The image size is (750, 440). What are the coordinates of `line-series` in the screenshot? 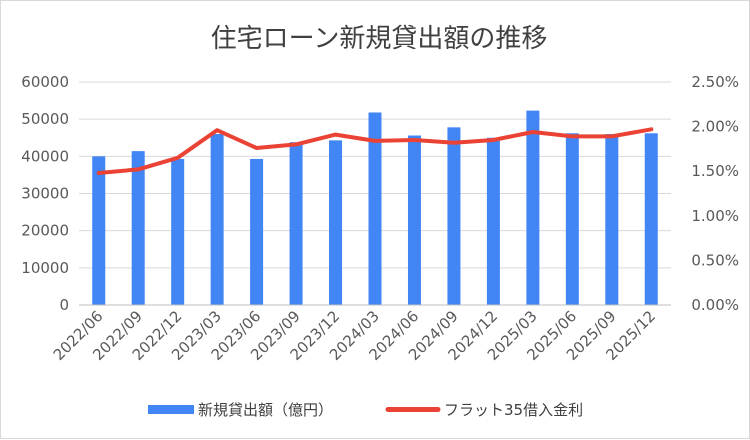 It's located at (375, 151).